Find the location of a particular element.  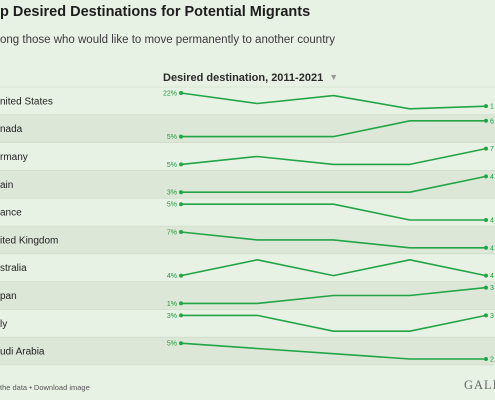

end-value-label: 2 is located at coordinates (492, 360).